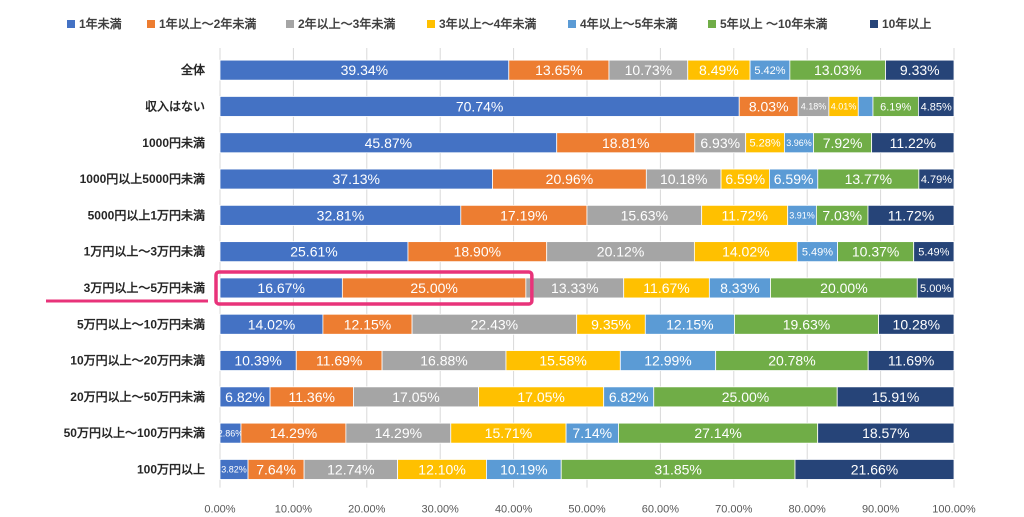  Describe the element at coordinates (523, 469) in the screenshot. I see `data-label: 10.19%` at that location.